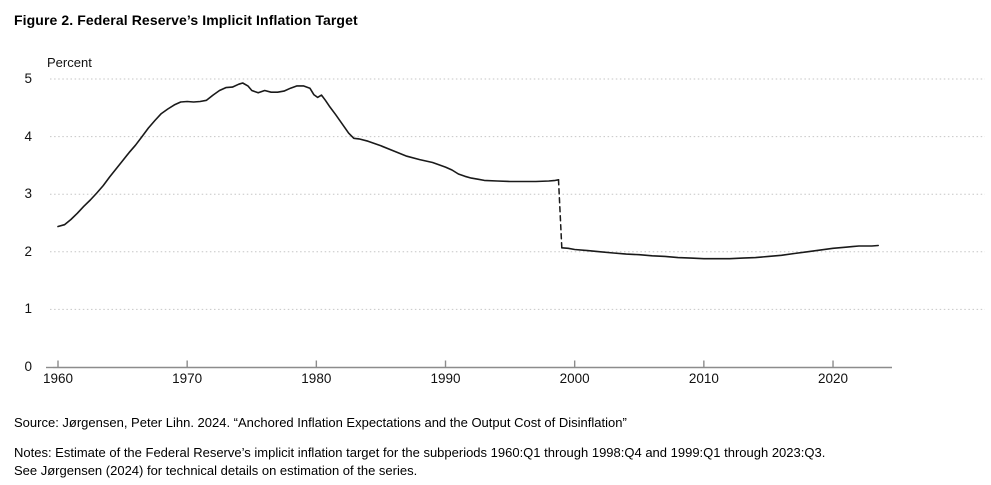  What do you see at coordinates (28, 309) in the screenshot?
I see `y-tick-label: 1` at bounding box center [28, 309].